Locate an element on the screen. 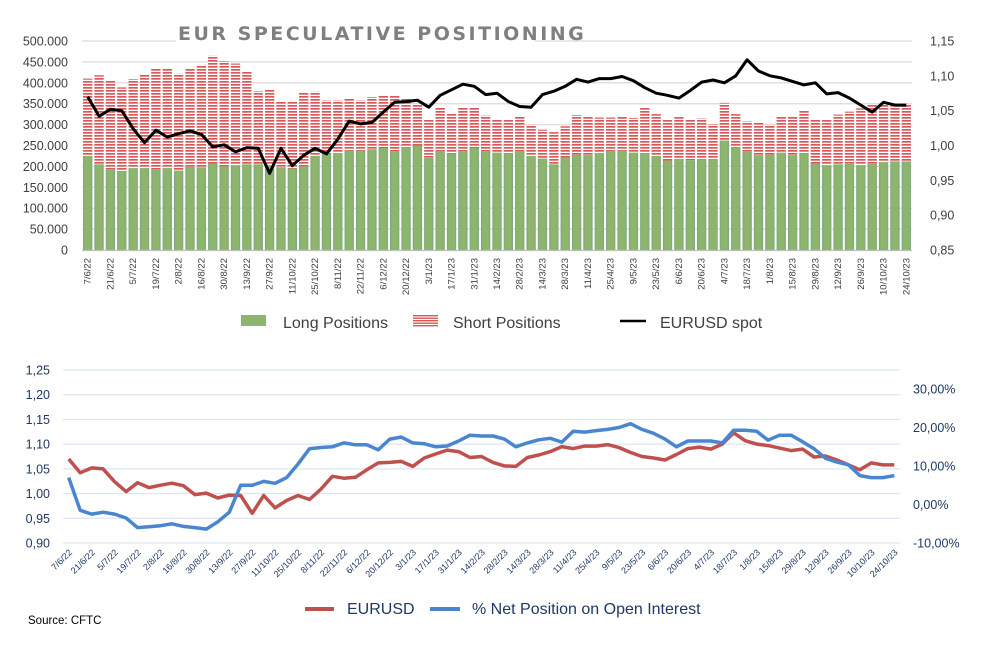 The height and width of the screenshot is (649, 989). legend-eurusd-label: EURUSD is located at coordinates (381, 609).